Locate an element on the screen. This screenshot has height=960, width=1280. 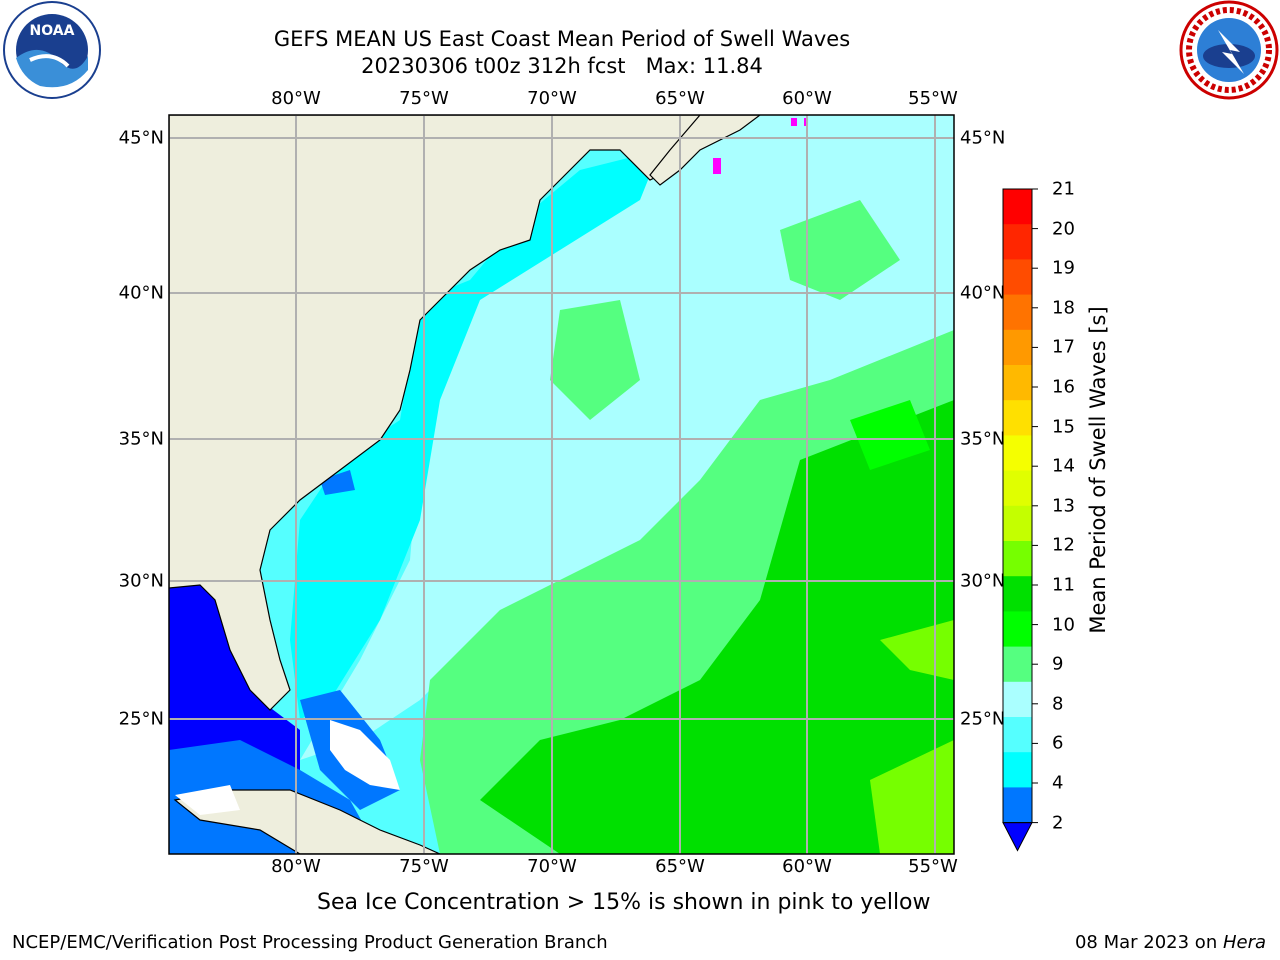
colorbar-tick-label: 9 is located at coordinates (1058, 664).